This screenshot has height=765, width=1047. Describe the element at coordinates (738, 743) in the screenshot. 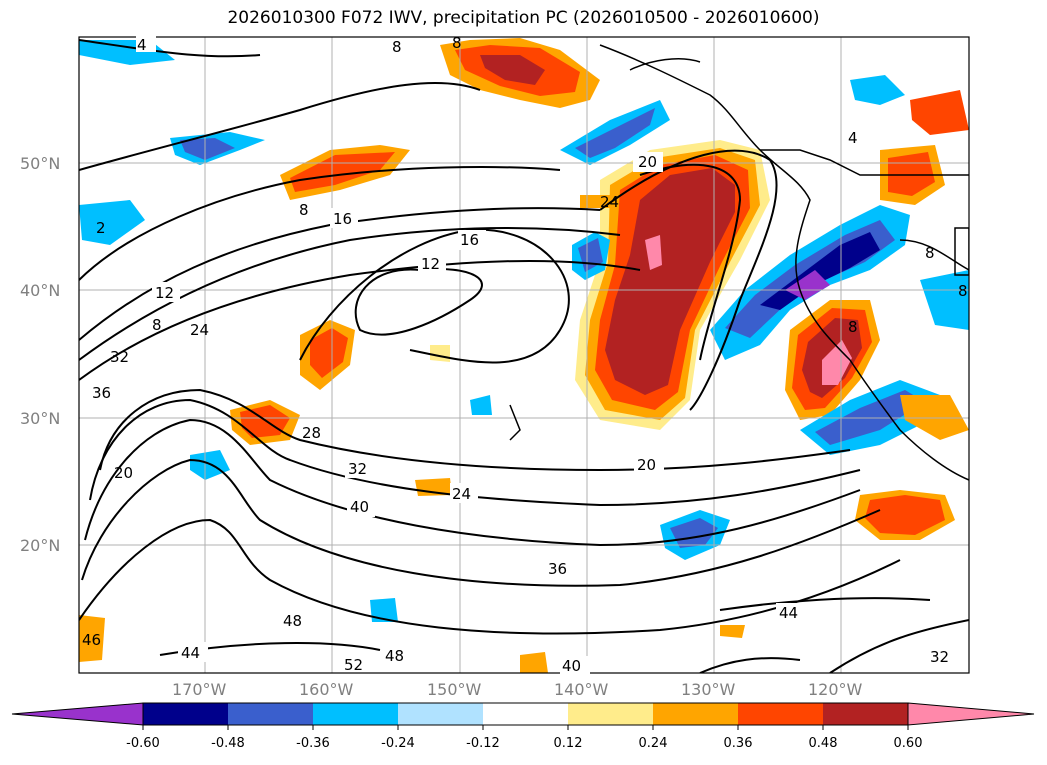

I see `colorbar-tick-label: 0.36` at that location.